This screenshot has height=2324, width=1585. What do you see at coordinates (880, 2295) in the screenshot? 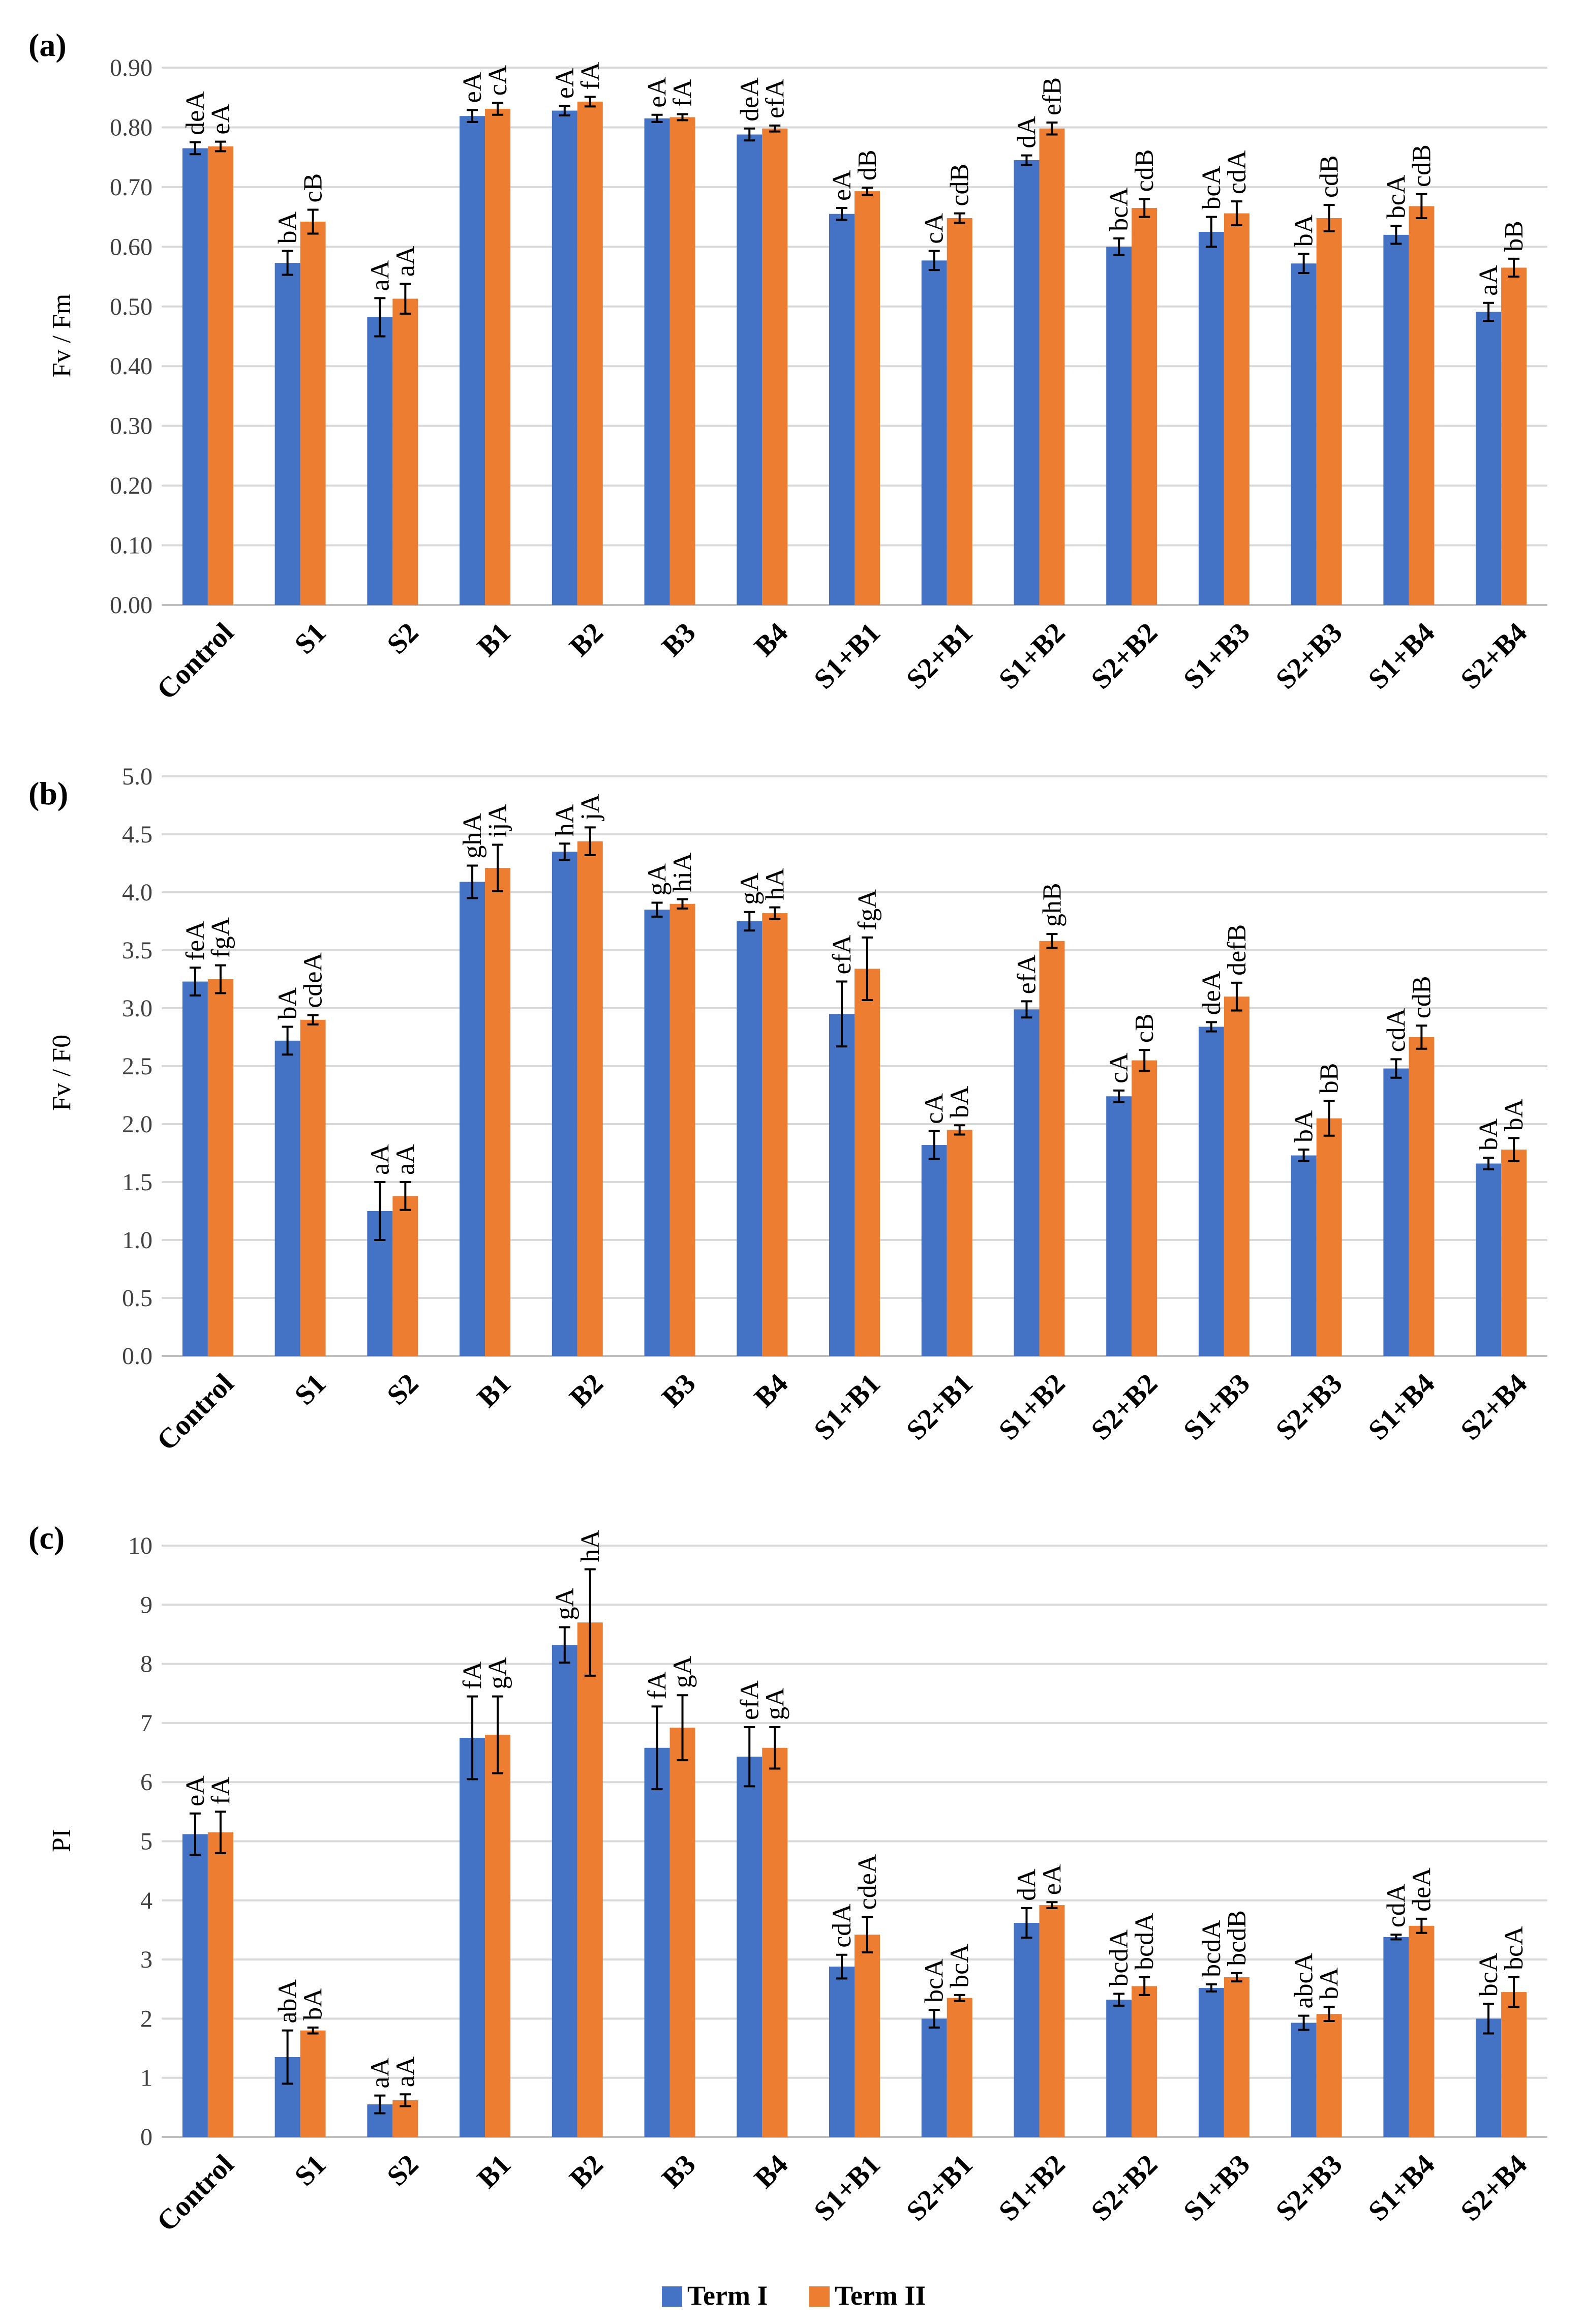
I see `legend-label-term-2: Term II` at bounding box center [880, 2295].